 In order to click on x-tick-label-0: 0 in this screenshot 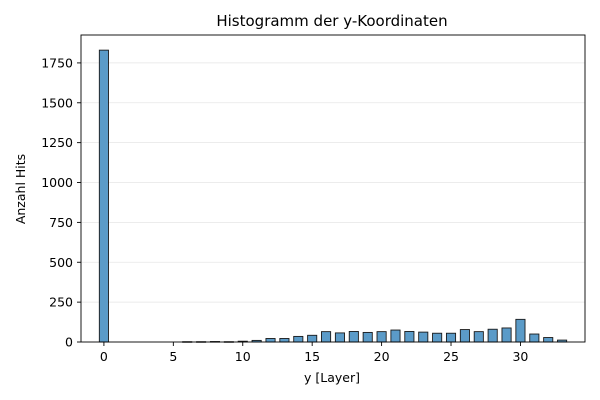, I will do `click(104, 356)`.